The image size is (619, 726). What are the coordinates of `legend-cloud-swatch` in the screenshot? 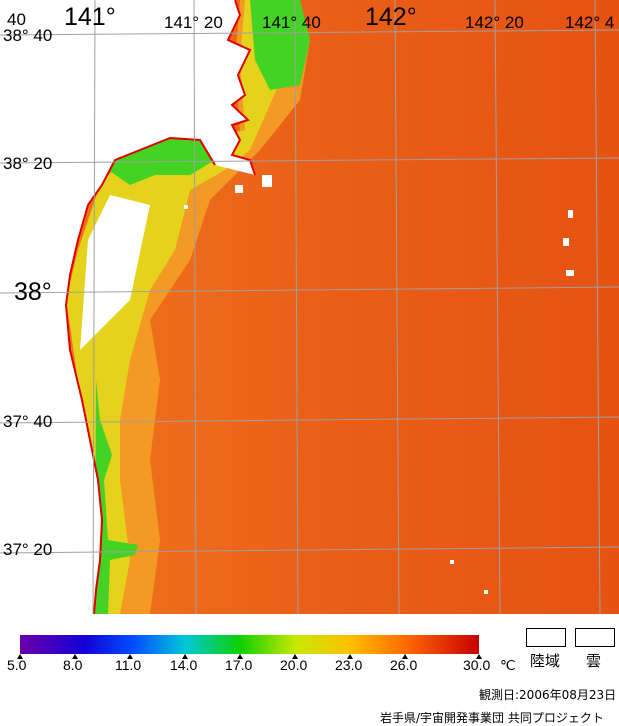 It's located at (595, 637).